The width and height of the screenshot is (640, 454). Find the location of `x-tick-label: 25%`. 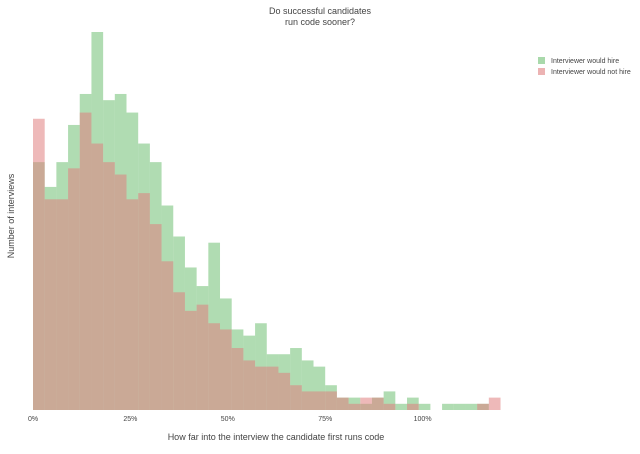

x-tick-label: 25% is located at coordinates (130, 419).